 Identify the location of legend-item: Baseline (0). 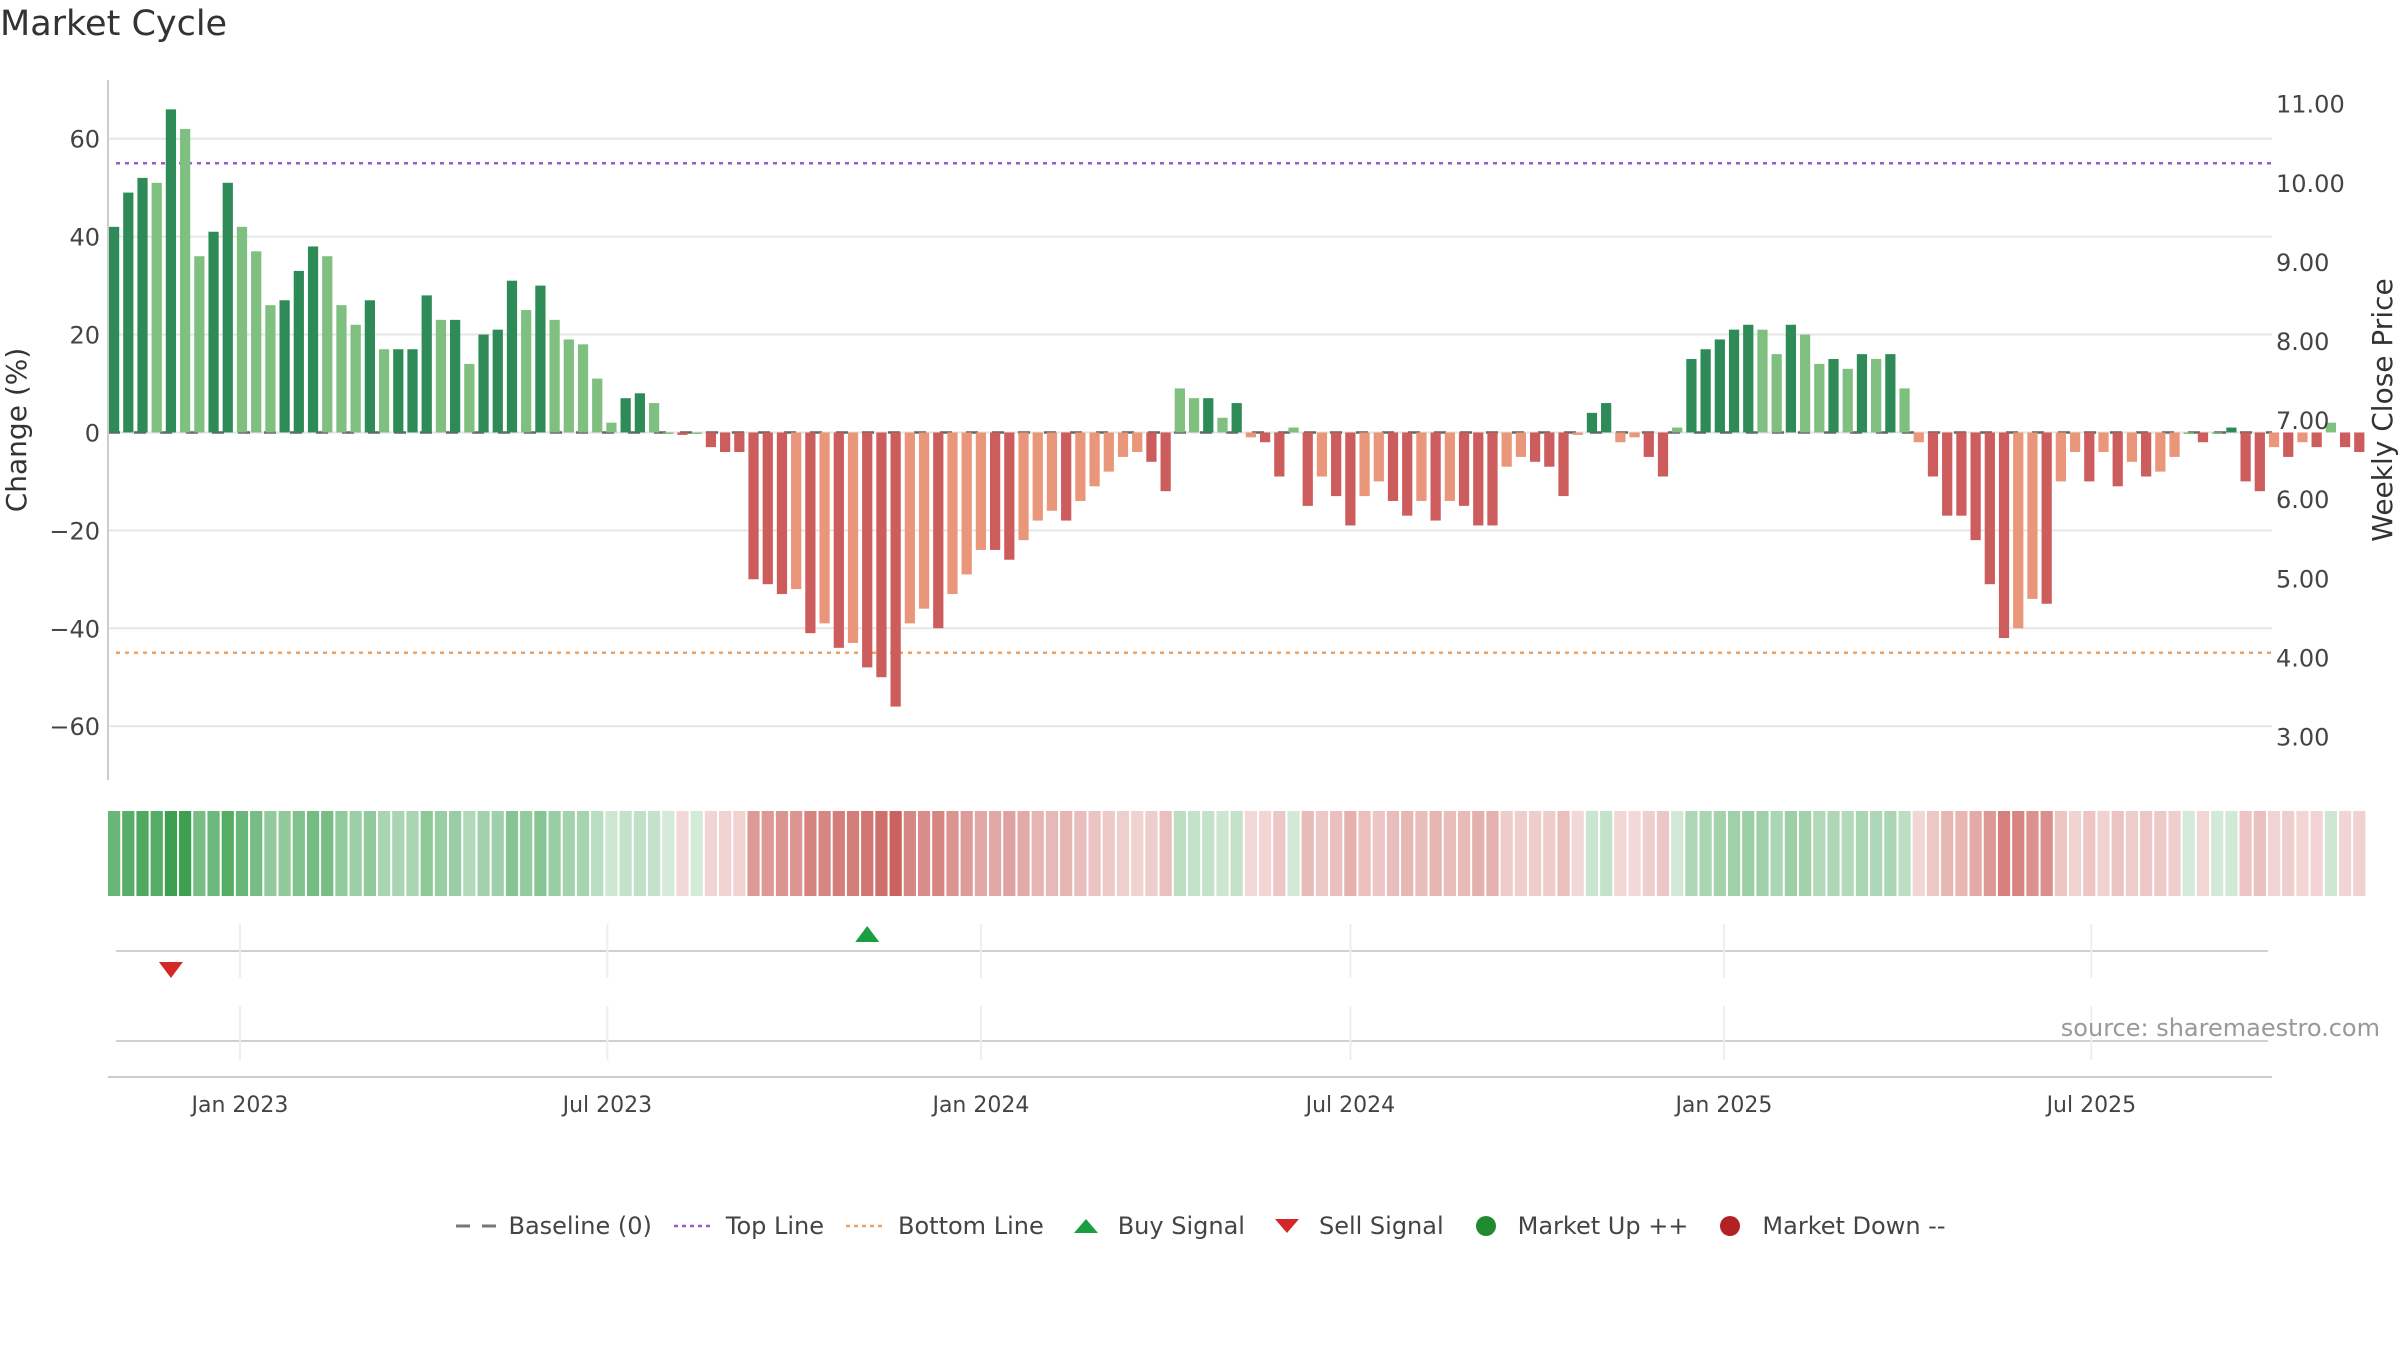
(553, 1226).